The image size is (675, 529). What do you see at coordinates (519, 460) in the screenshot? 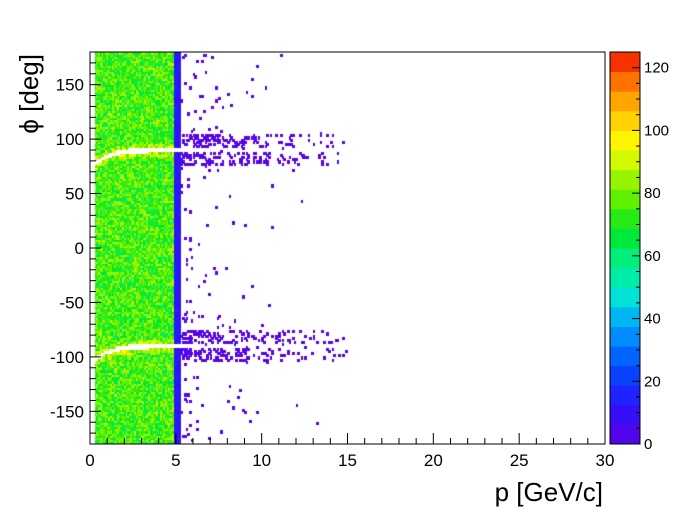
I see `x-tick-label: 25` at bounding box center [519, 460].